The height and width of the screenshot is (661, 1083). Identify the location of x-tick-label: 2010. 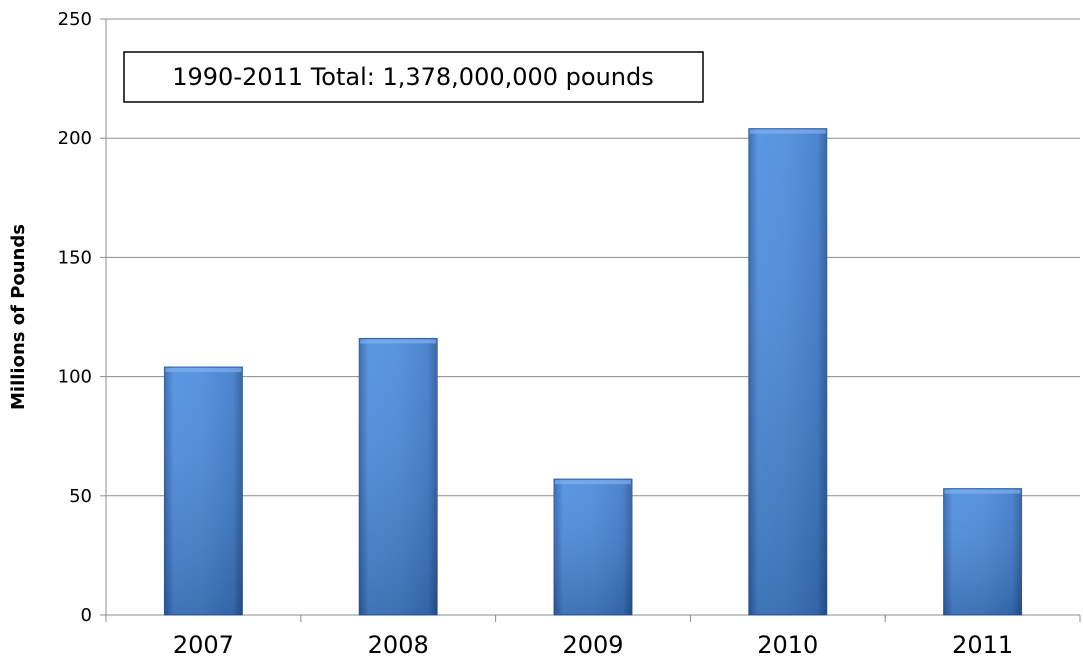
(787, 645).